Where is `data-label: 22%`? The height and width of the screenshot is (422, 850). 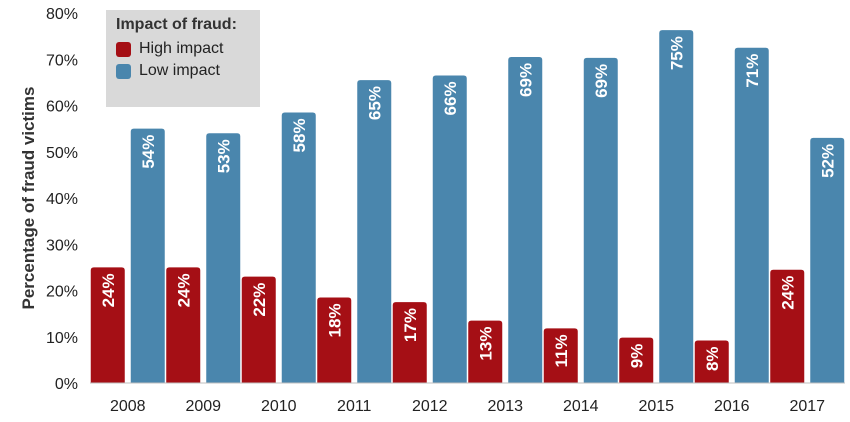 data-label: 22% is located at coordinates (259, 300).